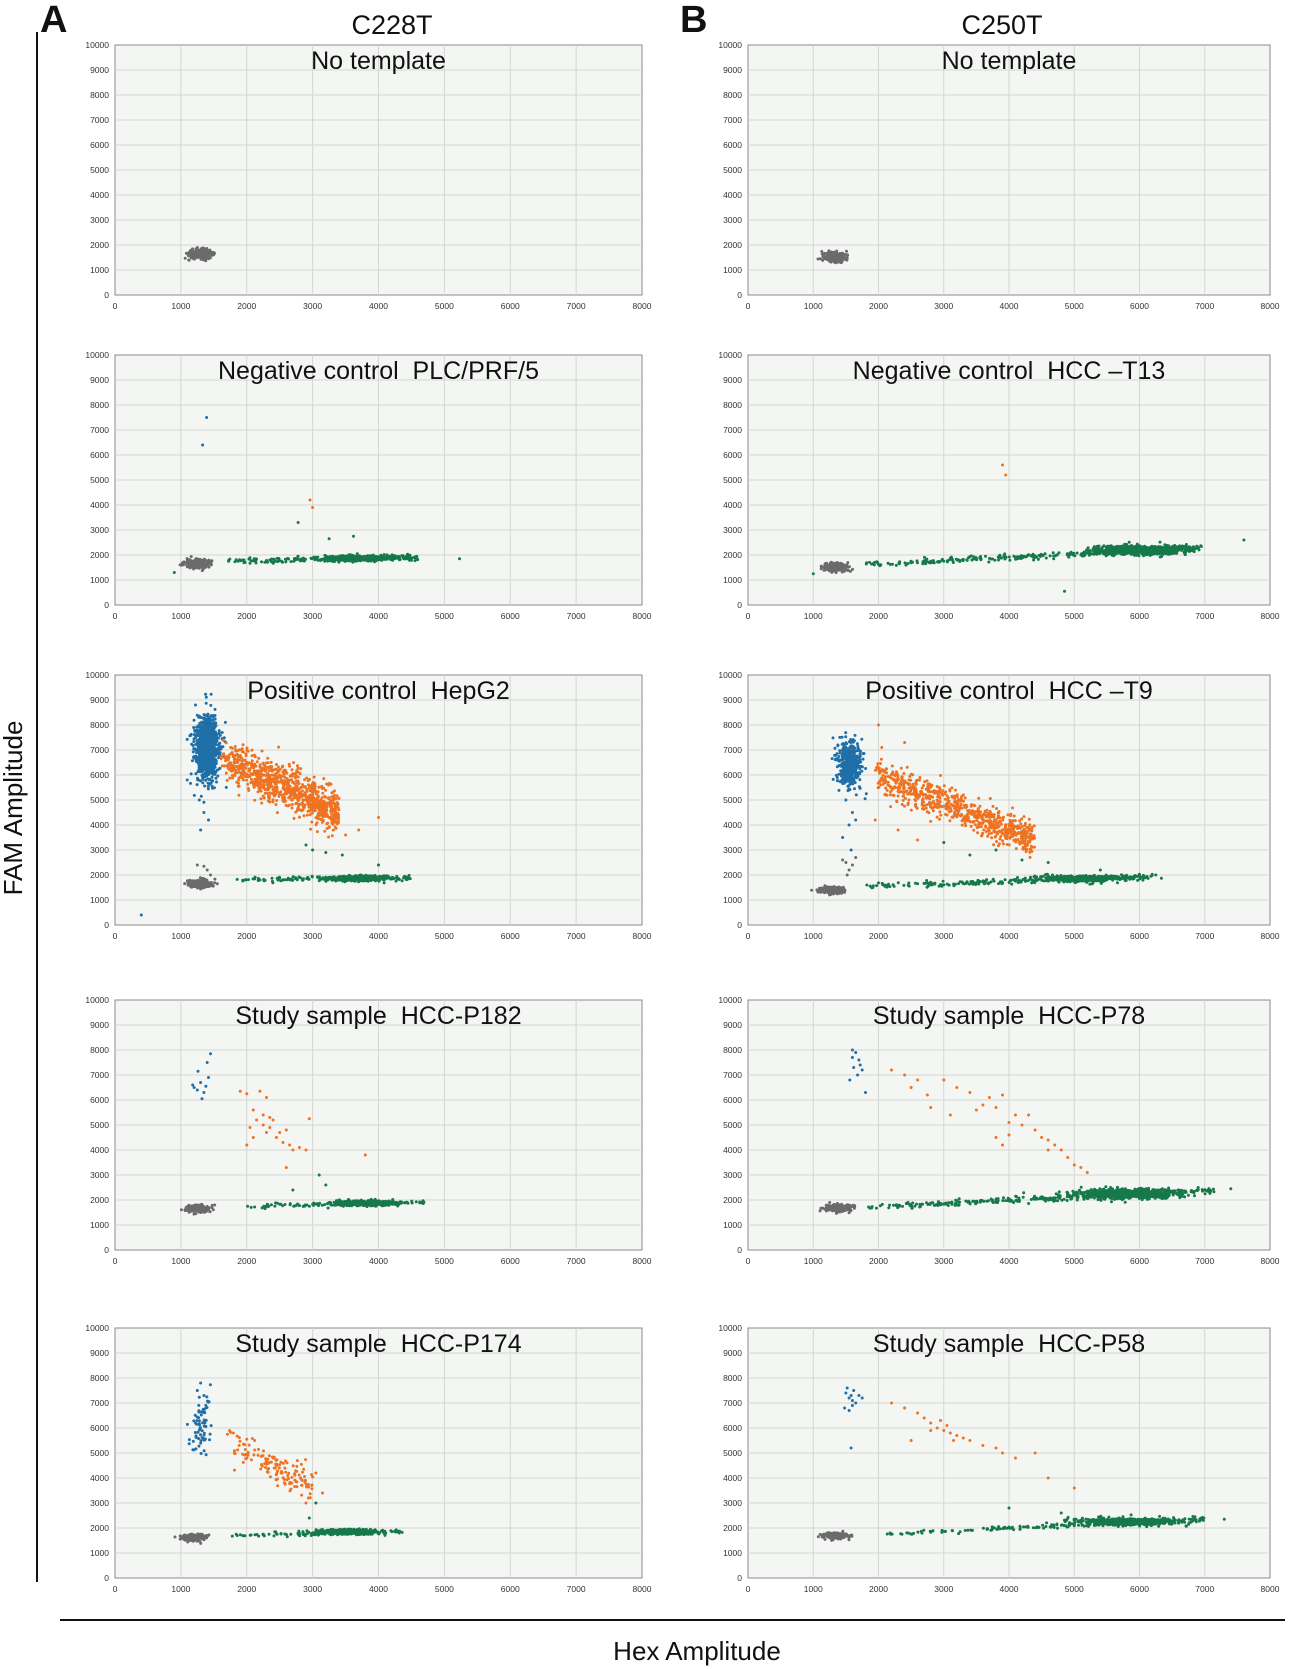 This screenshot has width=1291, height=1669. I want to click on y-axis-title: FAM Amplitude, so click(14, 808).